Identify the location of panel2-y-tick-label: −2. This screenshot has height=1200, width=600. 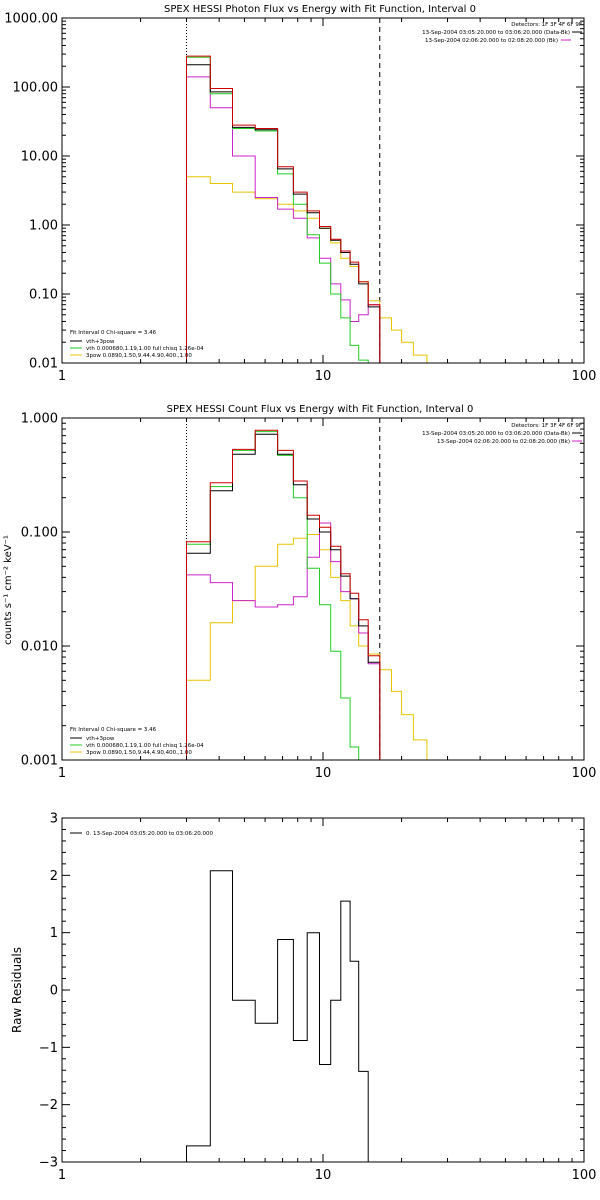
(48, 1105).